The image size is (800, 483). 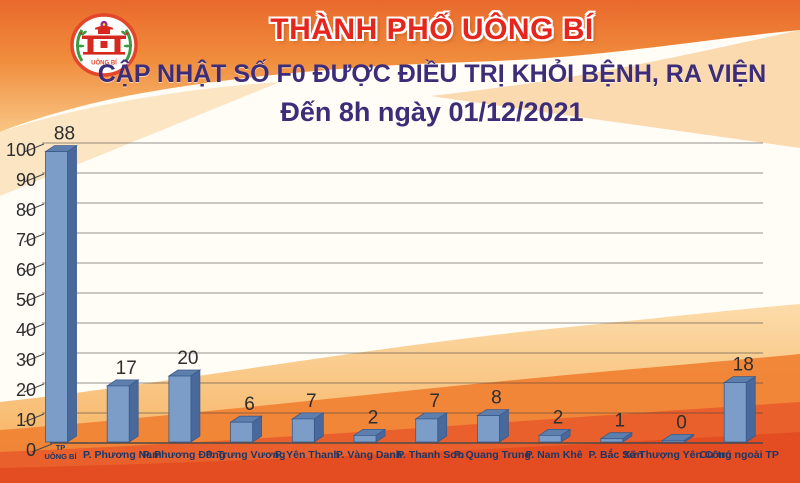 What do you see at coordinates (104, 24) in the screenshot?
I see `flower-center-icon` at bounding box center [104, 24].